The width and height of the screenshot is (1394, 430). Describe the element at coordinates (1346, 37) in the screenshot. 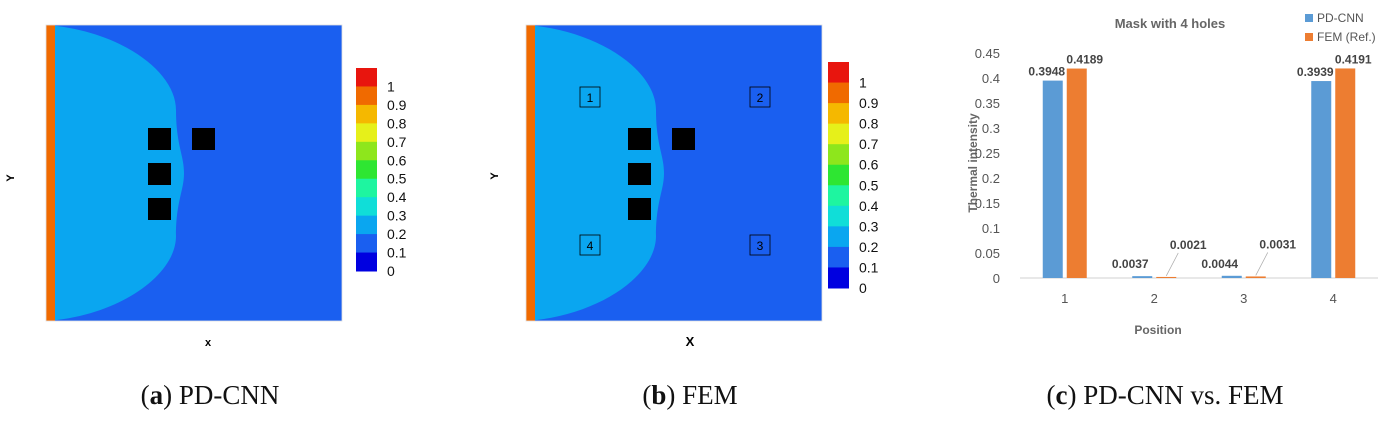

I see `legend-label: FEM (Ref.)` at that location.